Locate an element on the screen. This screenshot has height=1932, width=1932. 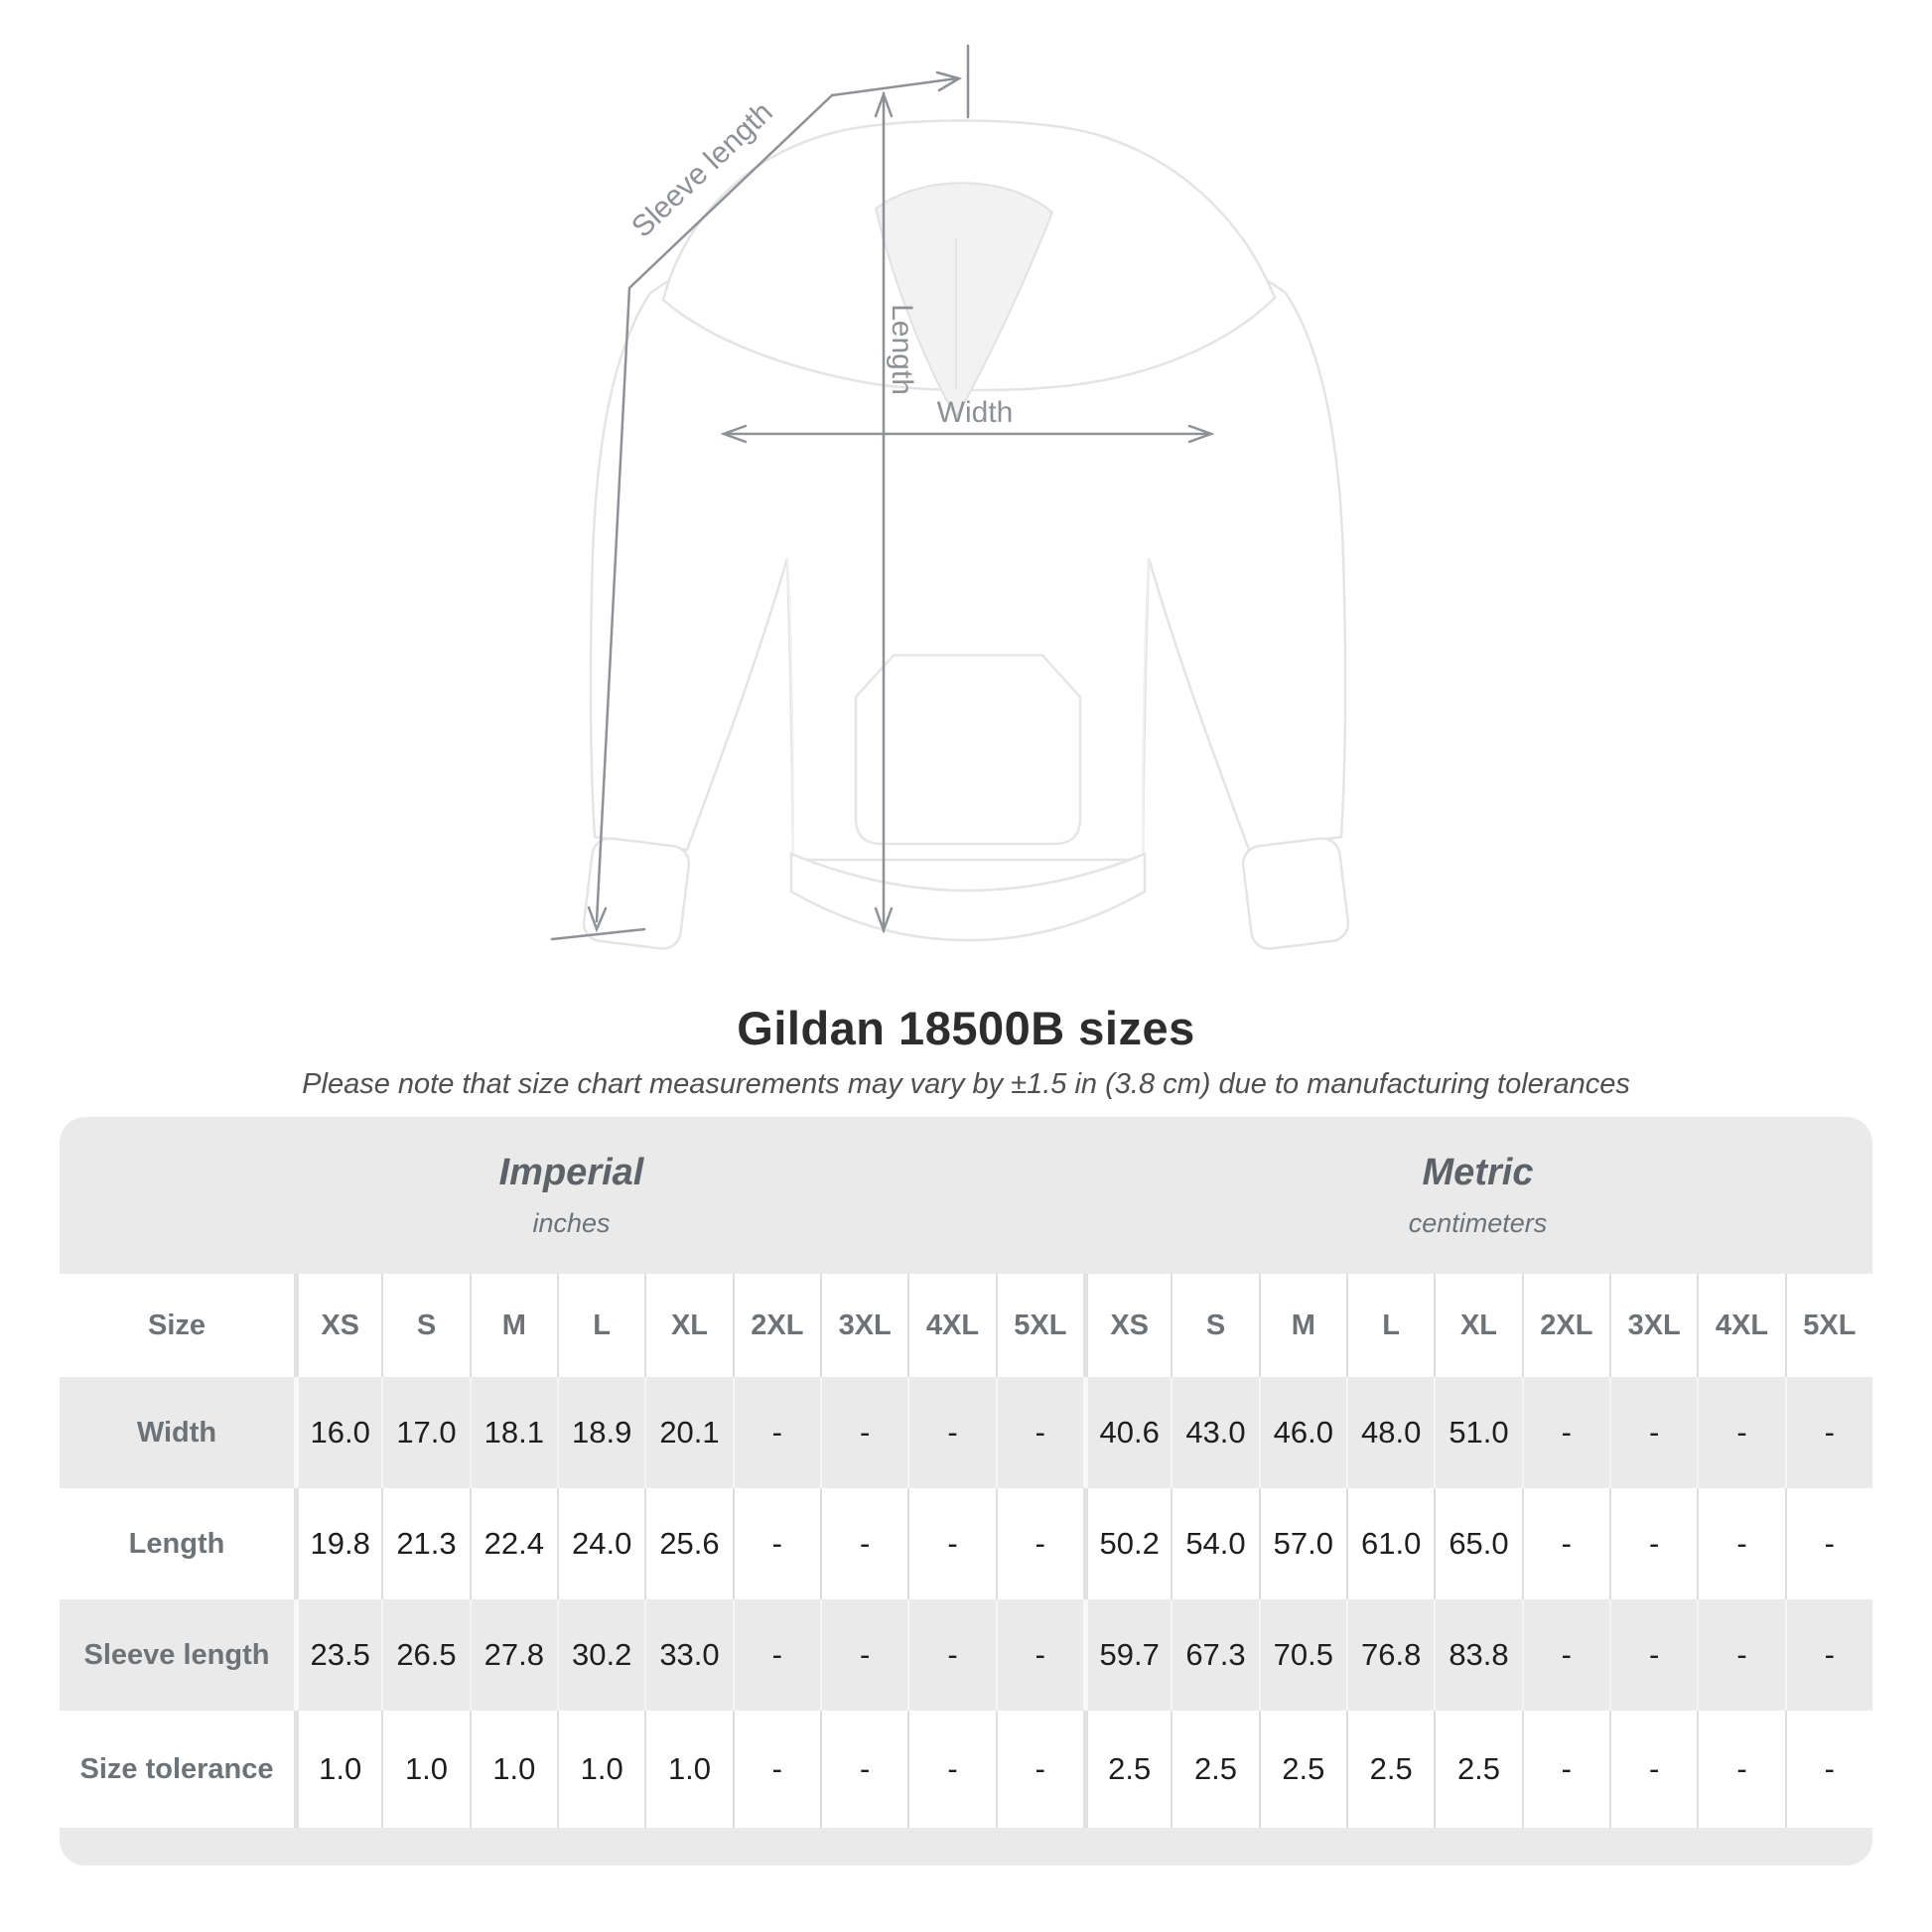
cell-sleeve-length-imperial-4xl: - is located at coordinates (951, 1655).